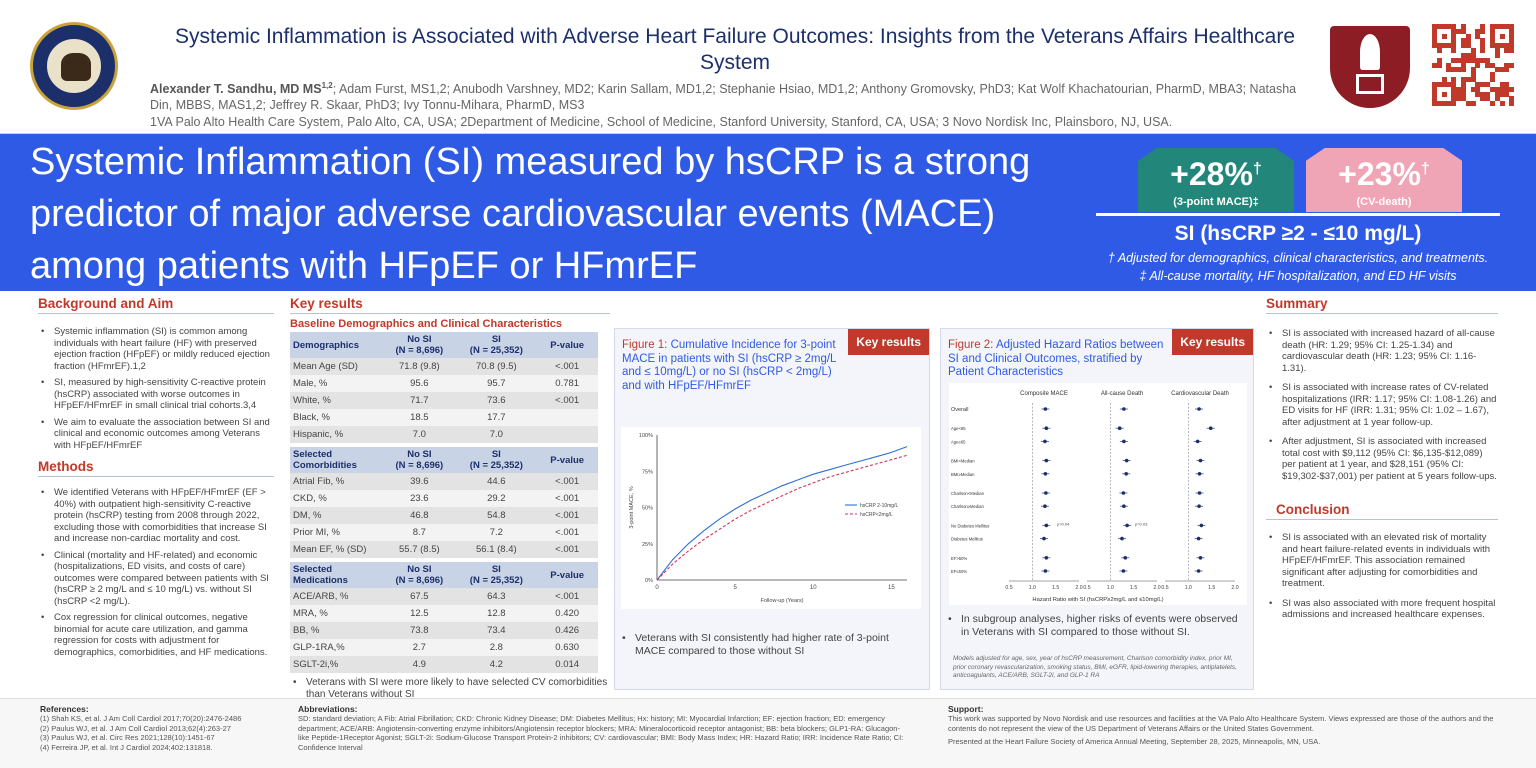  I want to click on subgroup-label: No Diabetes Mellitus, so click(970, 525).